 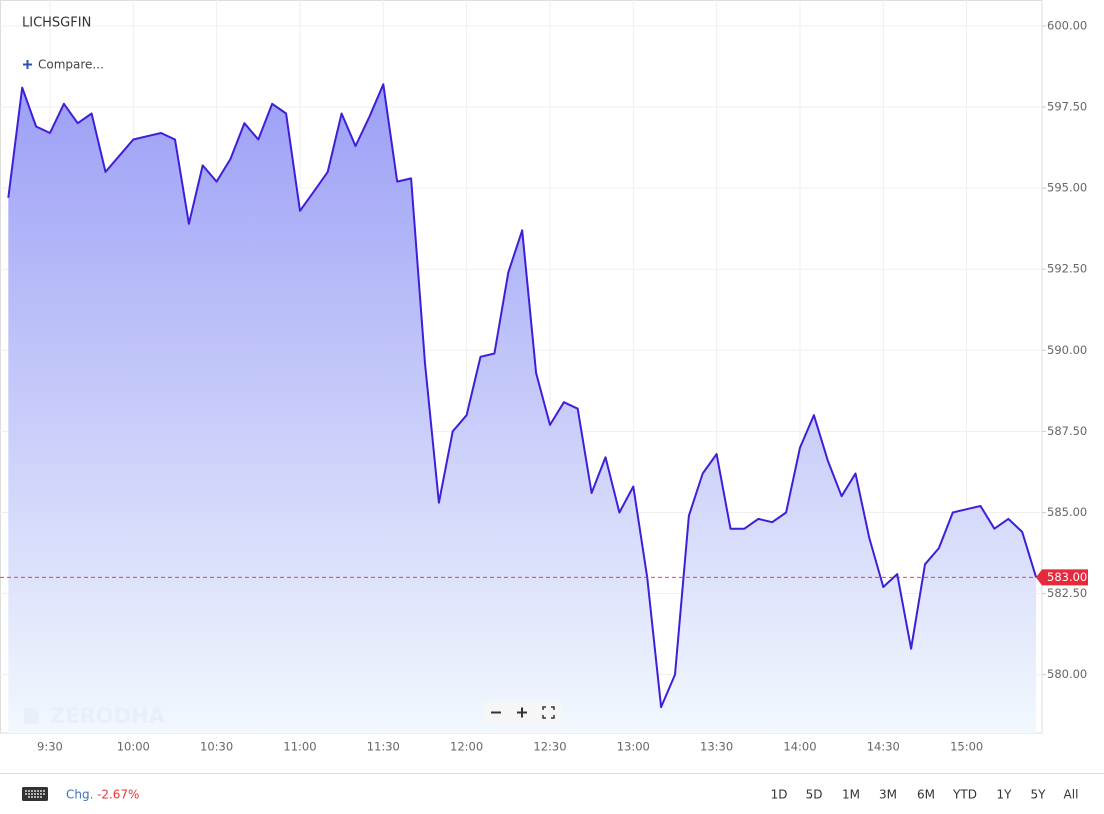 I want to click on keyboard-icon, so click(x=35, y=794).